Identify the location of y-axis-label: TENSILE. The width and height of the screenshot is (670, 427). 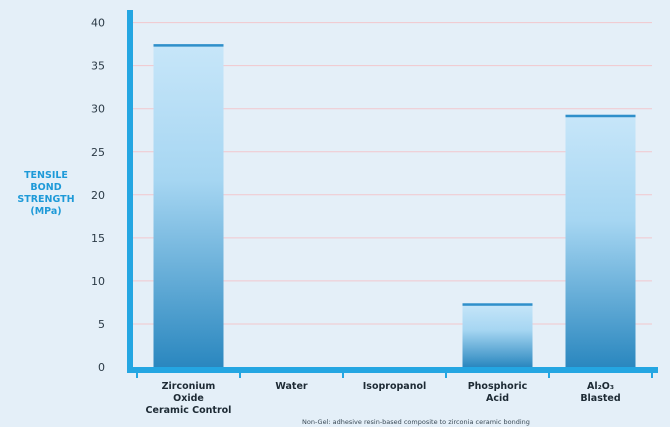
(46, 175).